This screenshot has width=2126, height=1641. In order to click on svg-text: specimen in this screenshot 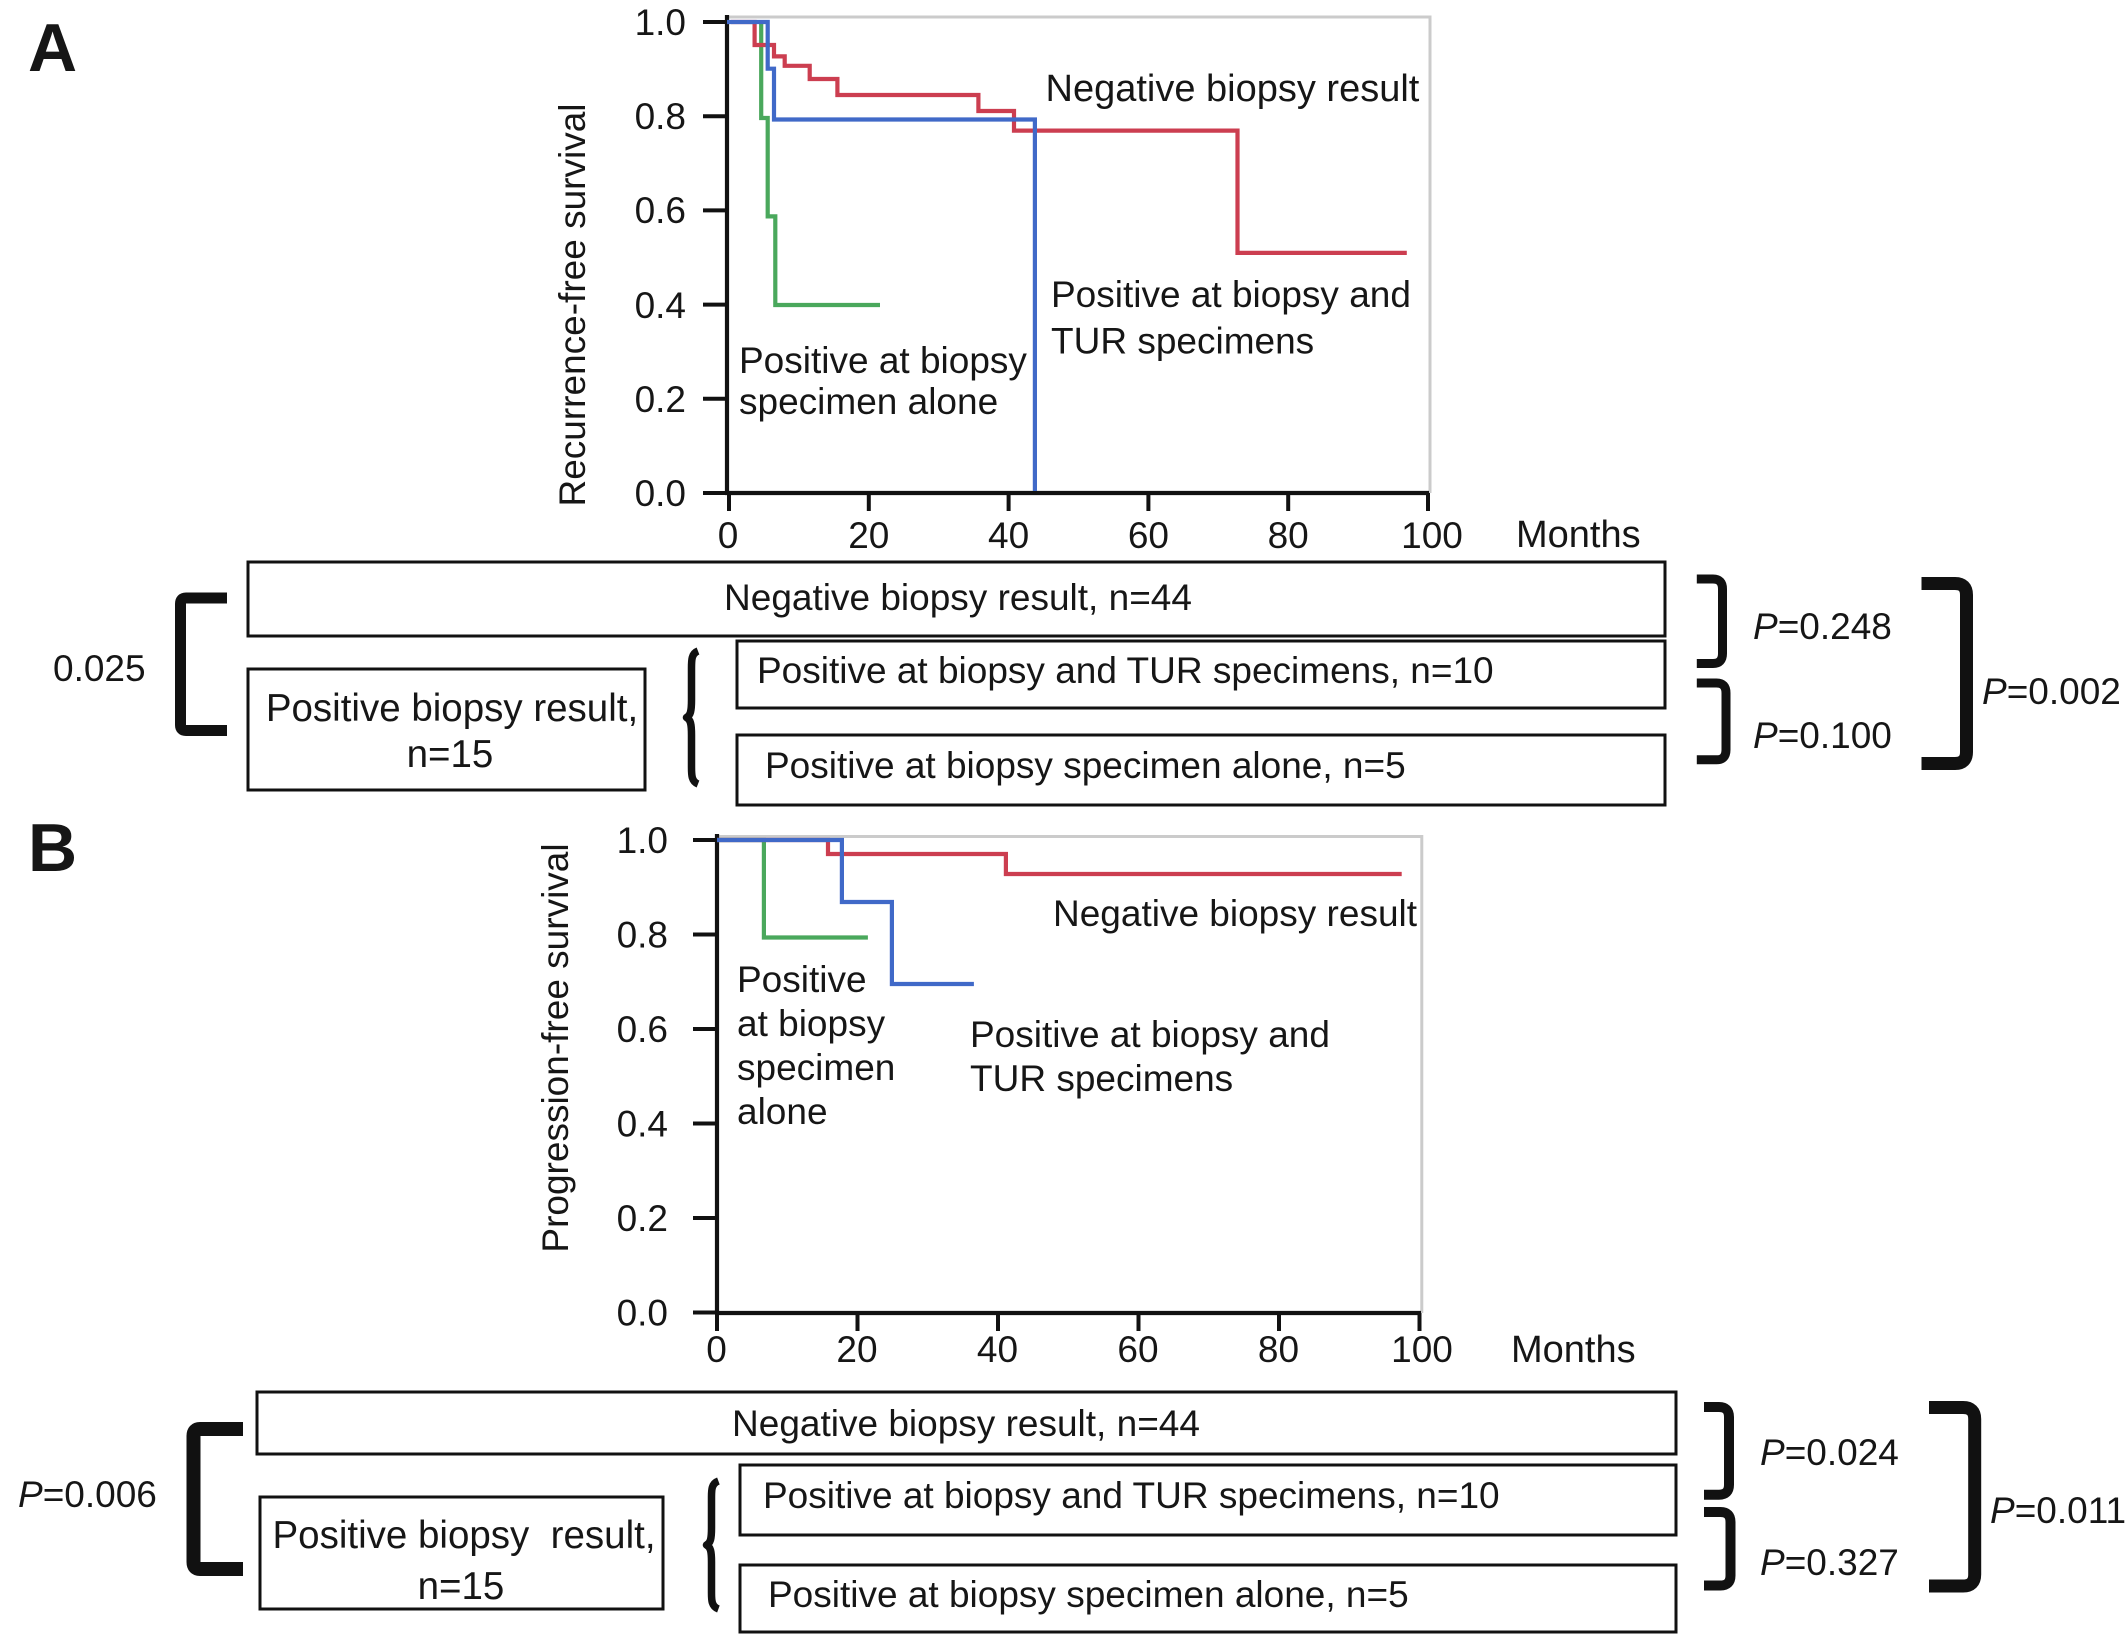, I will do `click(816, 1067)`.